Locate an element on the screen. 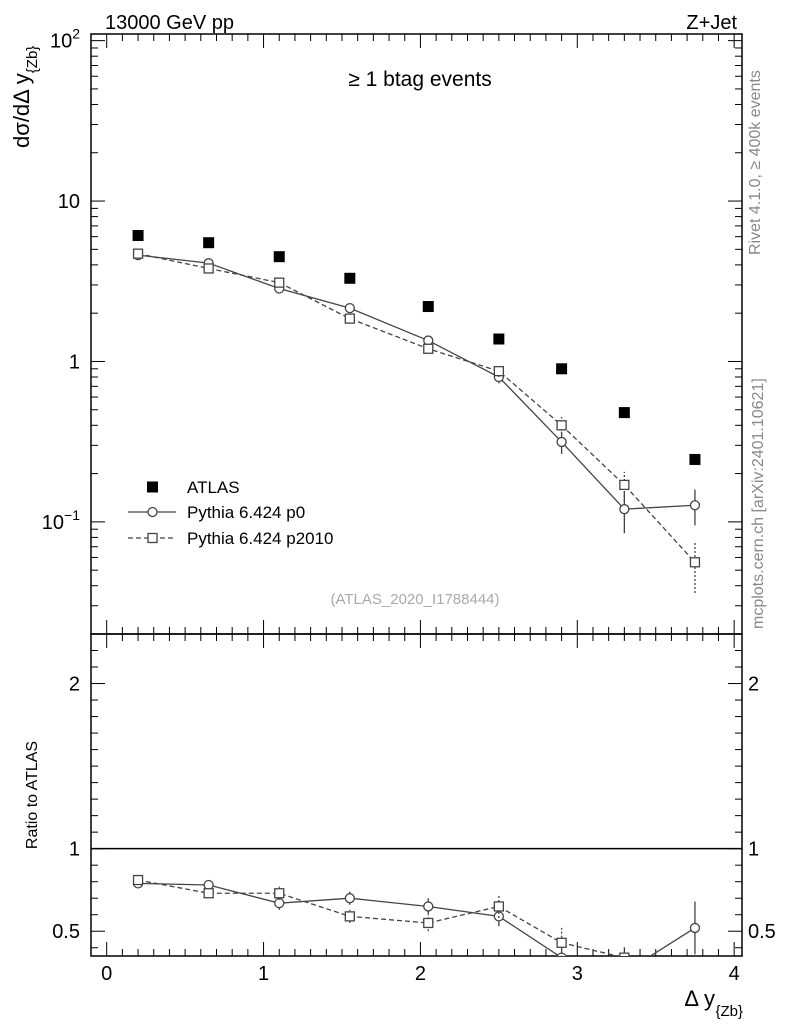 The height and width of the screenshot is (1024, 786). y-axis-label: dσ/dΔ y{Zb} is located at coordinates (25, 97).